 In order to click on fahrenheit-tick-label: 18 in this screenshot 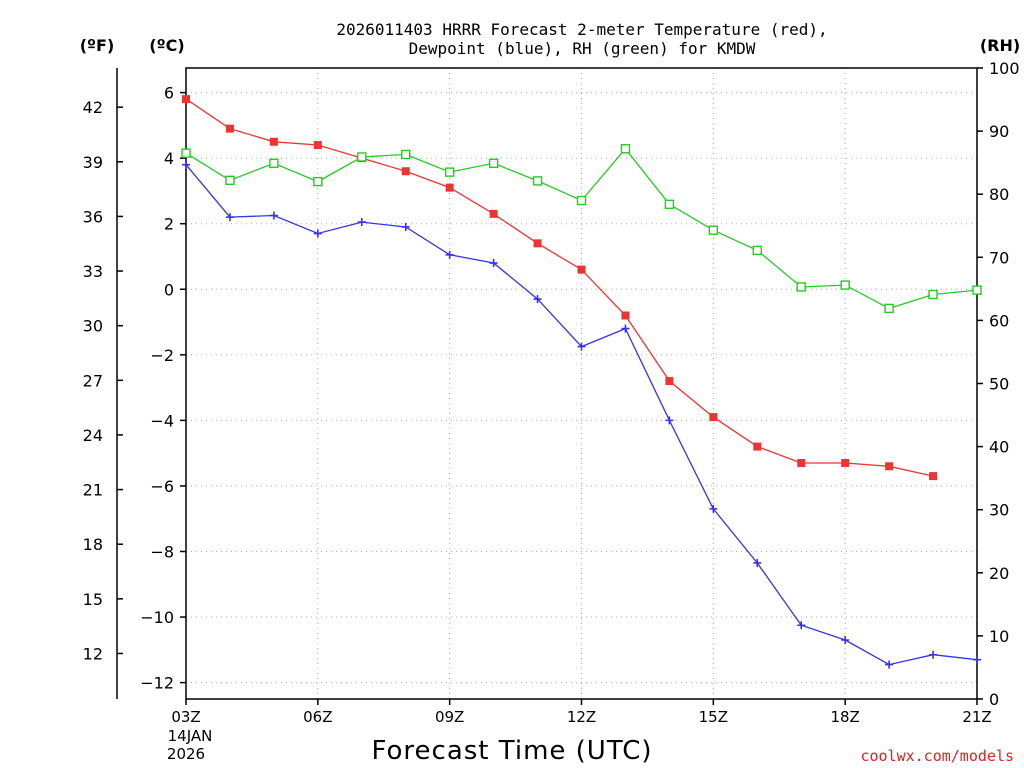, I will do `click(93, 544)`.